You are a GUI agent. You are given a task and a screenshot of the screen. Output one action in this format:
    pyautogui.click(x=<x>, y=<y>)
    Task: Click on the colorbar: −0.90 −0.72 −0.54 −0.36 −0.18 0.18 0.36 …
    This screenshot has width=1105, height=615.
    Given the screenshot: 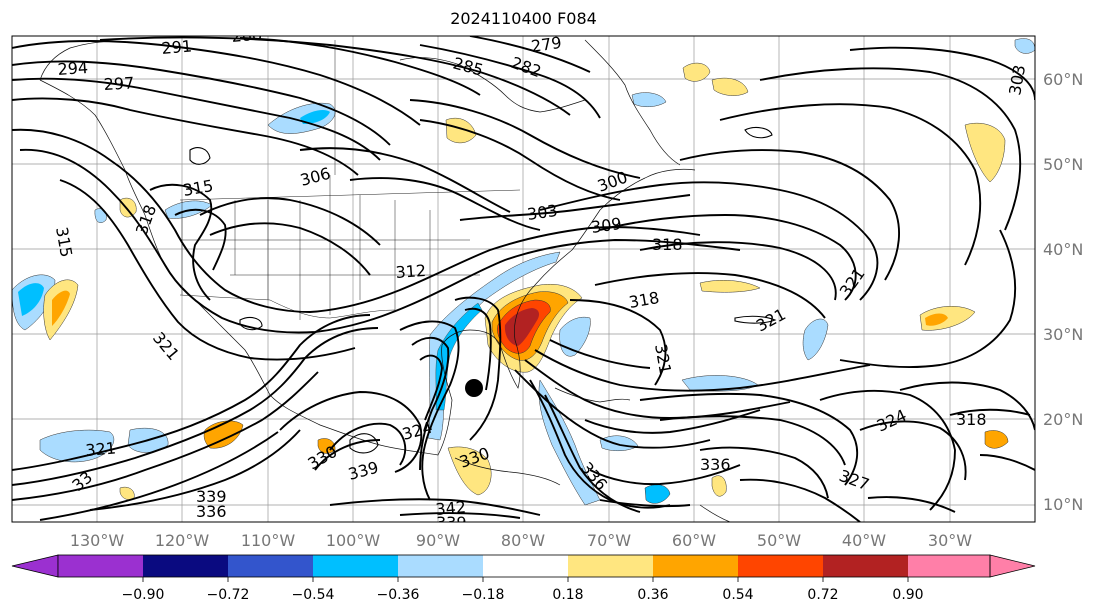 What is the action you would take?
    pyautogui.click(x=523, y=578)
    